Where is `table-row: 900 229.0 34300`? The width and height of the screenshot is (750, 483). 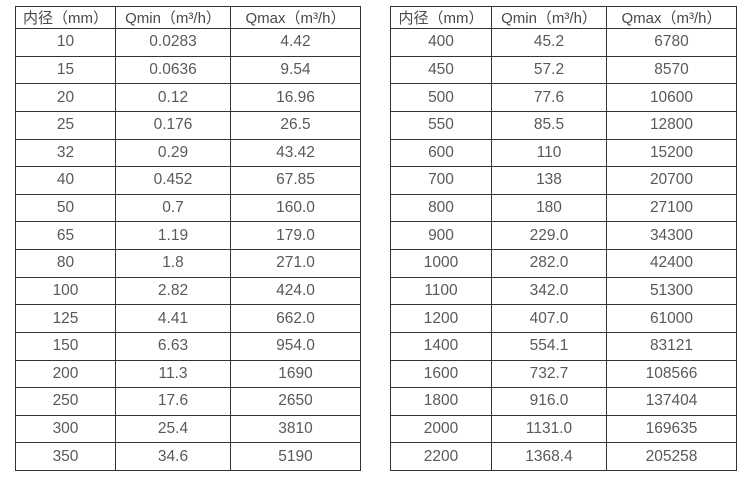
table-row: 900 229.0 34300 is located at coordinates (563, 235).